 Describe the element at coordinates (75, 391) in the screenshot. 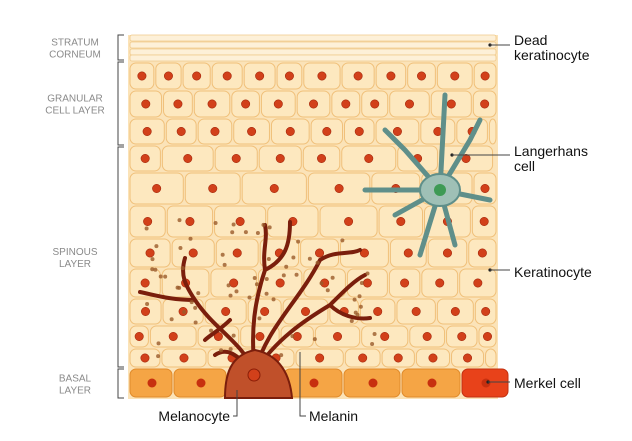

I see `layer-label: LAYER` at that location.